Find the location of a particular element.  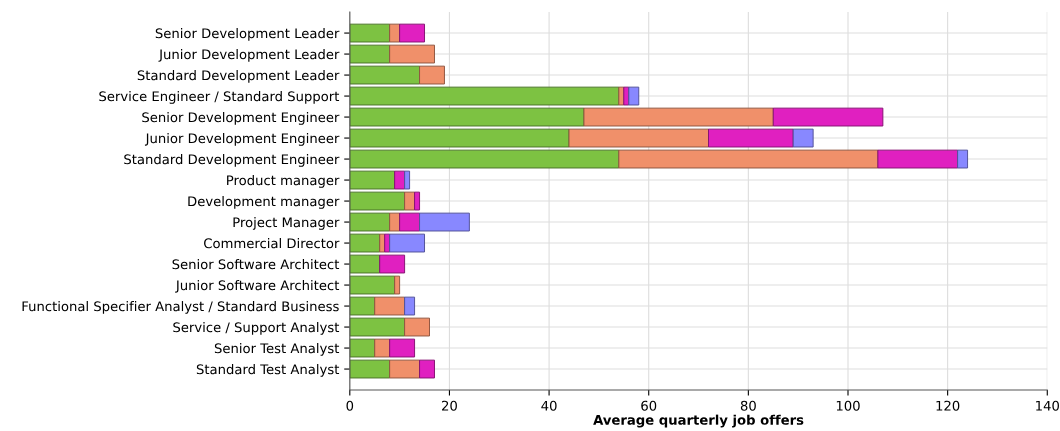

x-tick-label: 80 is located at coordinates (748, 405).